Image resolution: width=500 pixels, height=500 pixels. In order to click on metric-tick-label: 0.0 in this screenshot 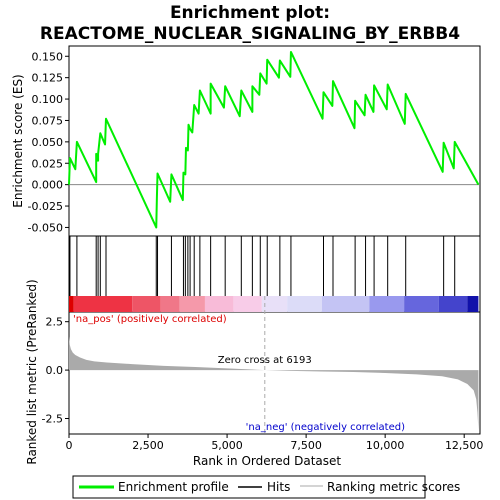, I will do `click(55, 370)`.